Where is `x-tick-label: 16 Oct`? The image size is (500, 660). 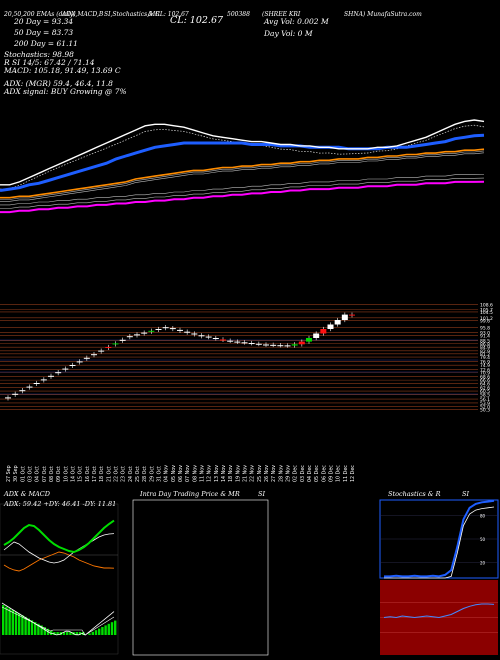 x-tick-label: 16 Oct is located at coordinates (88, 474).